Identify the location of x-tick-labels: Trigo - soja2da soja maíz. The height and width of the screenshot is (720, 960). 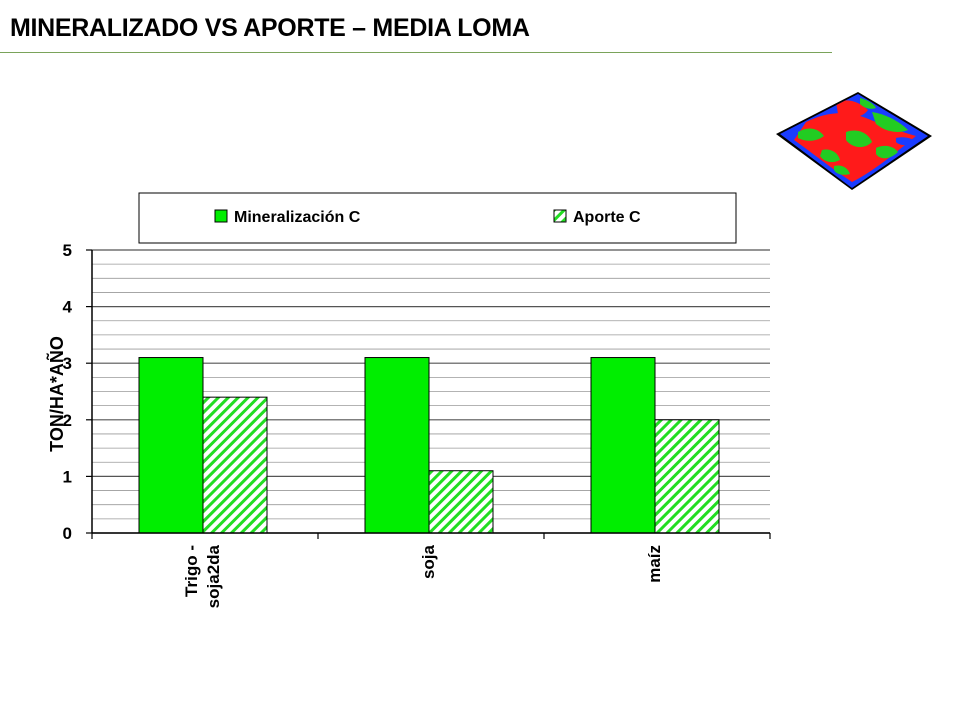
(423, 576).